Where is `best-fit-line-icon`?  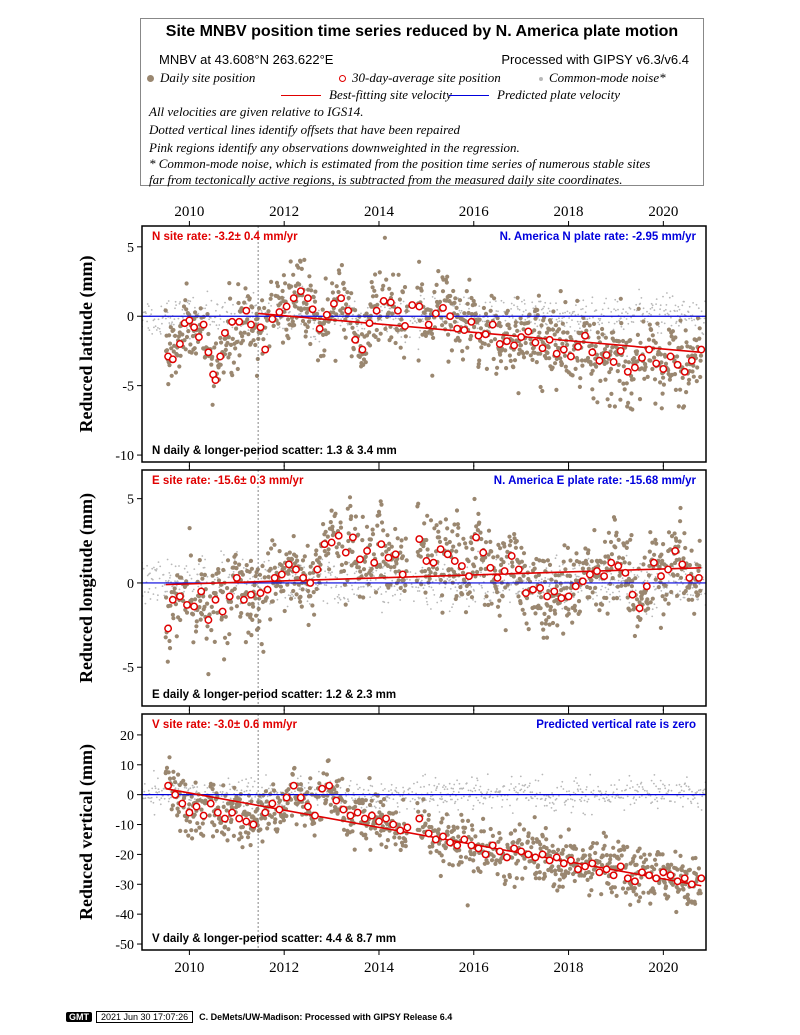 best-fit-line-icon is located at coordinates (301, 96).